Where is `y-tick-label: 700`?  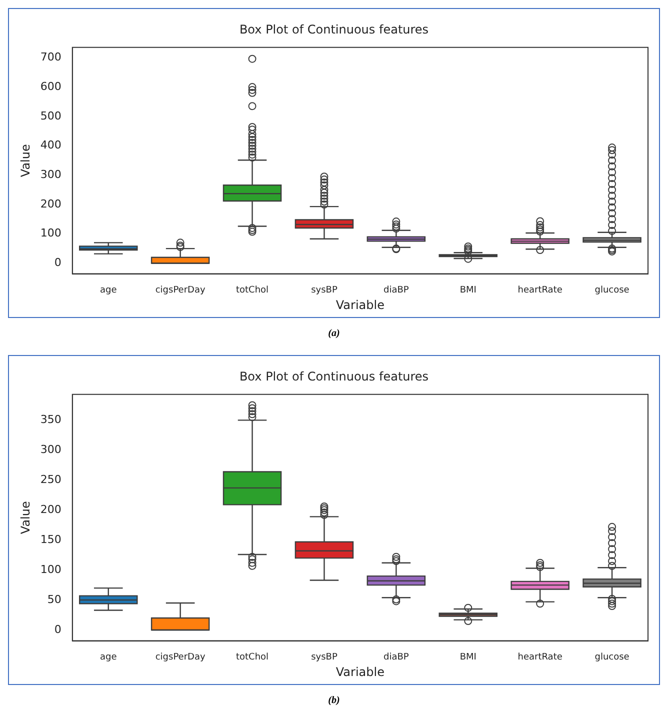
y-tick-label: 700 is located at coordinates (51, 57).